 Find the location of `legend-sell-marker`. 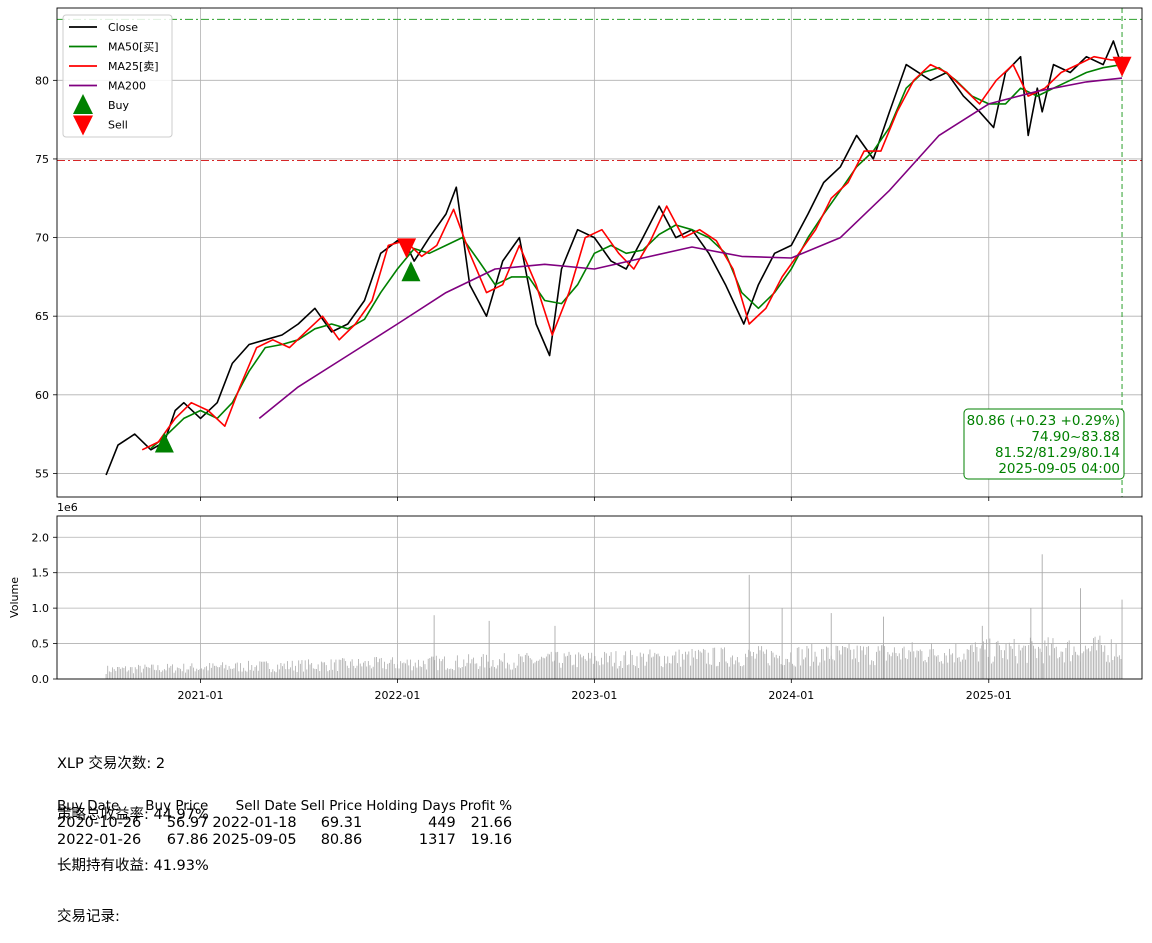

legend-sell-marker is located at coordinates (83, 125).